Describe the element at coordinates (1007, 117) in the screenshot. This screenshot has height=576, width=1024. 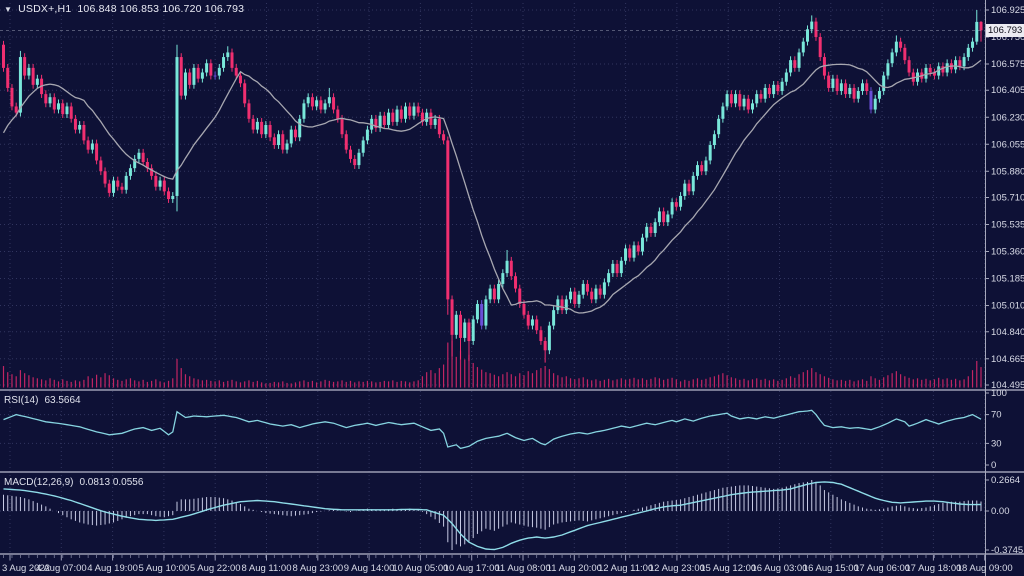
I see `svg-text: 106.230` at that location.